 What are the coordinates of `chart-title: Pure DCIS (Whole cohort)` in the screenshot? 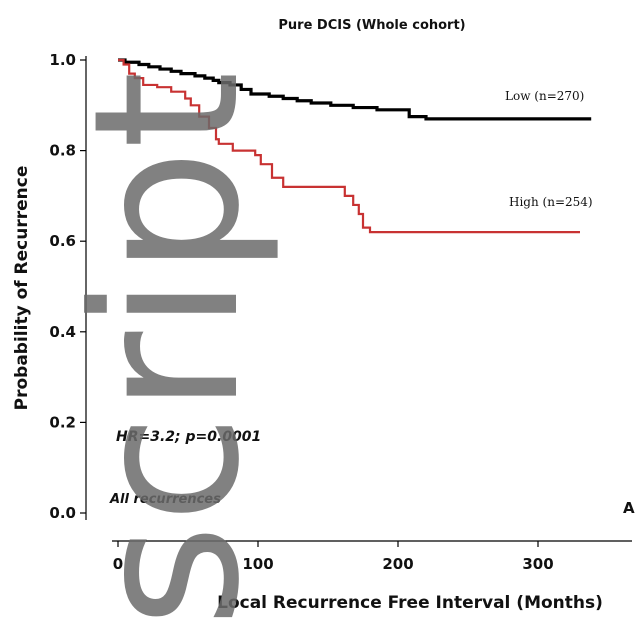 It's located at (371, 25).